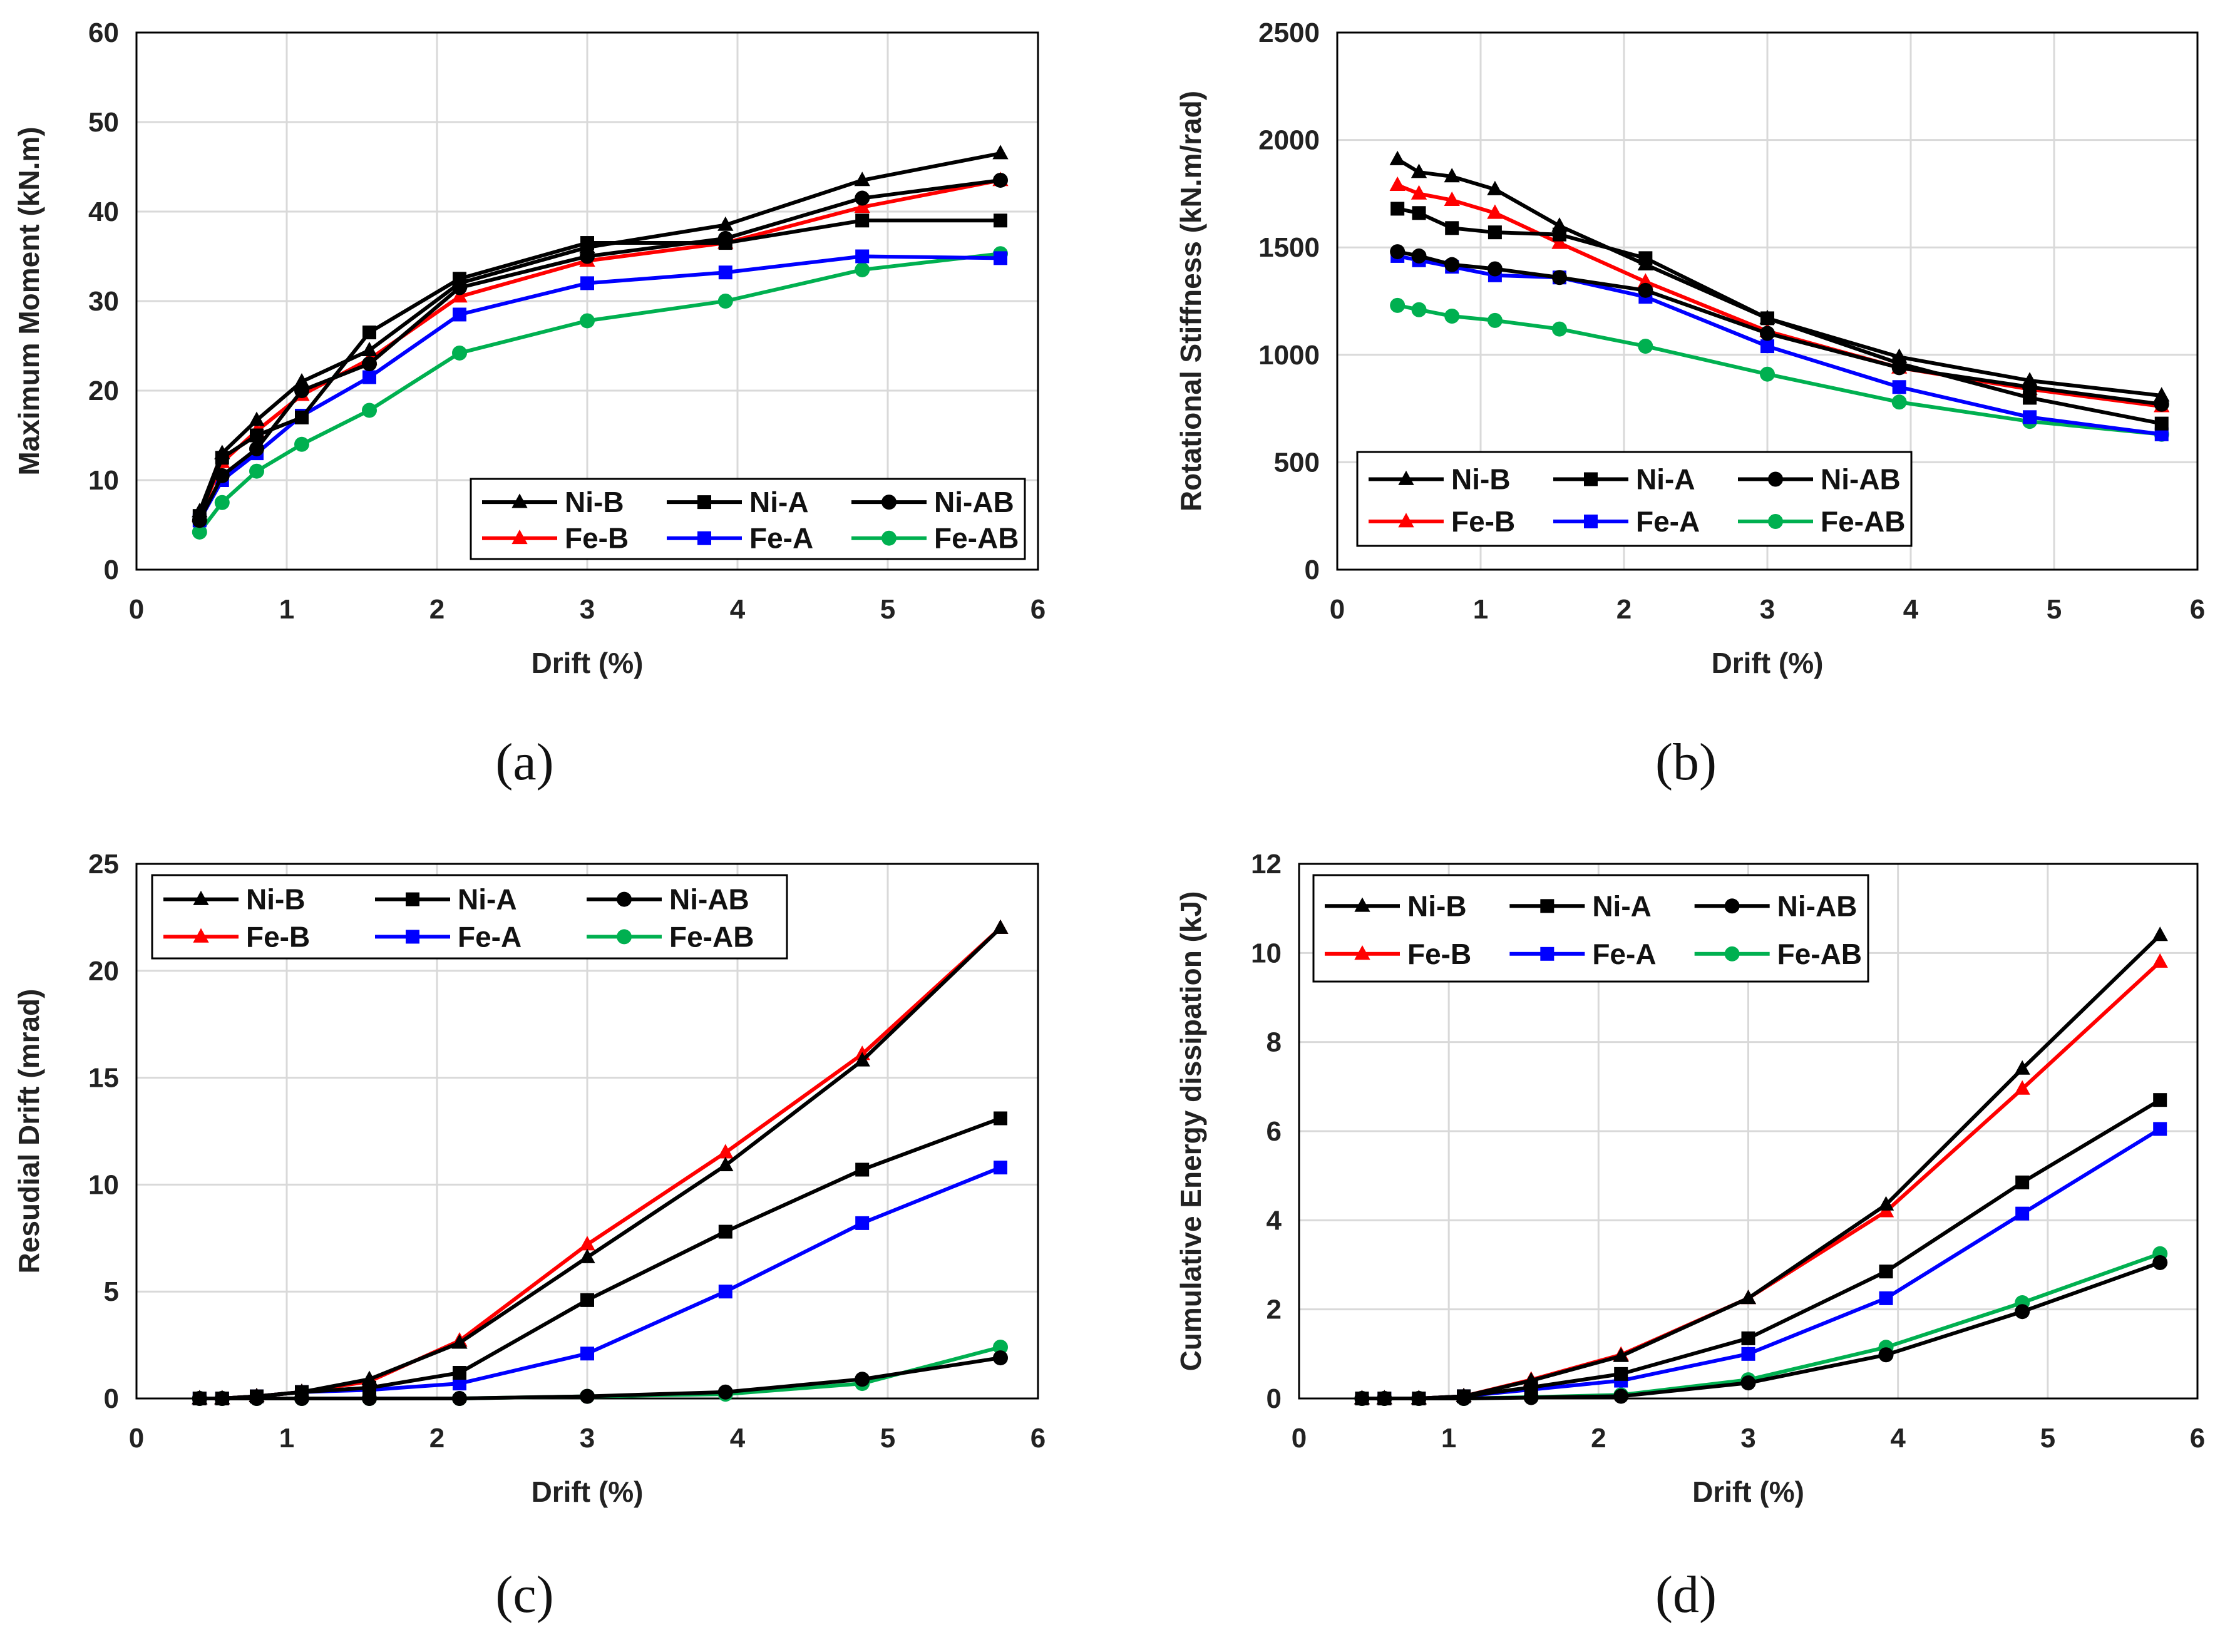  I want to click on point-ni-b-legend, so click(201, 897).